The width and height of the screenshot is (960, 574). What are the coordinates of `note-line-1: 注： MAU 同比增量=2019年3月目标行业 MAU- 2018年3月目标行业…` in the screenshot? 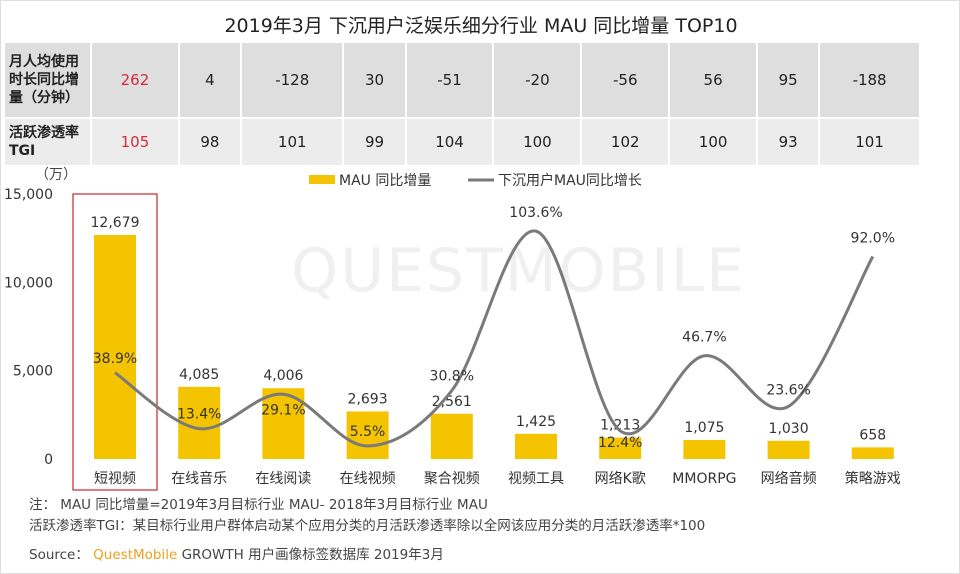 It's located at (258, 505).